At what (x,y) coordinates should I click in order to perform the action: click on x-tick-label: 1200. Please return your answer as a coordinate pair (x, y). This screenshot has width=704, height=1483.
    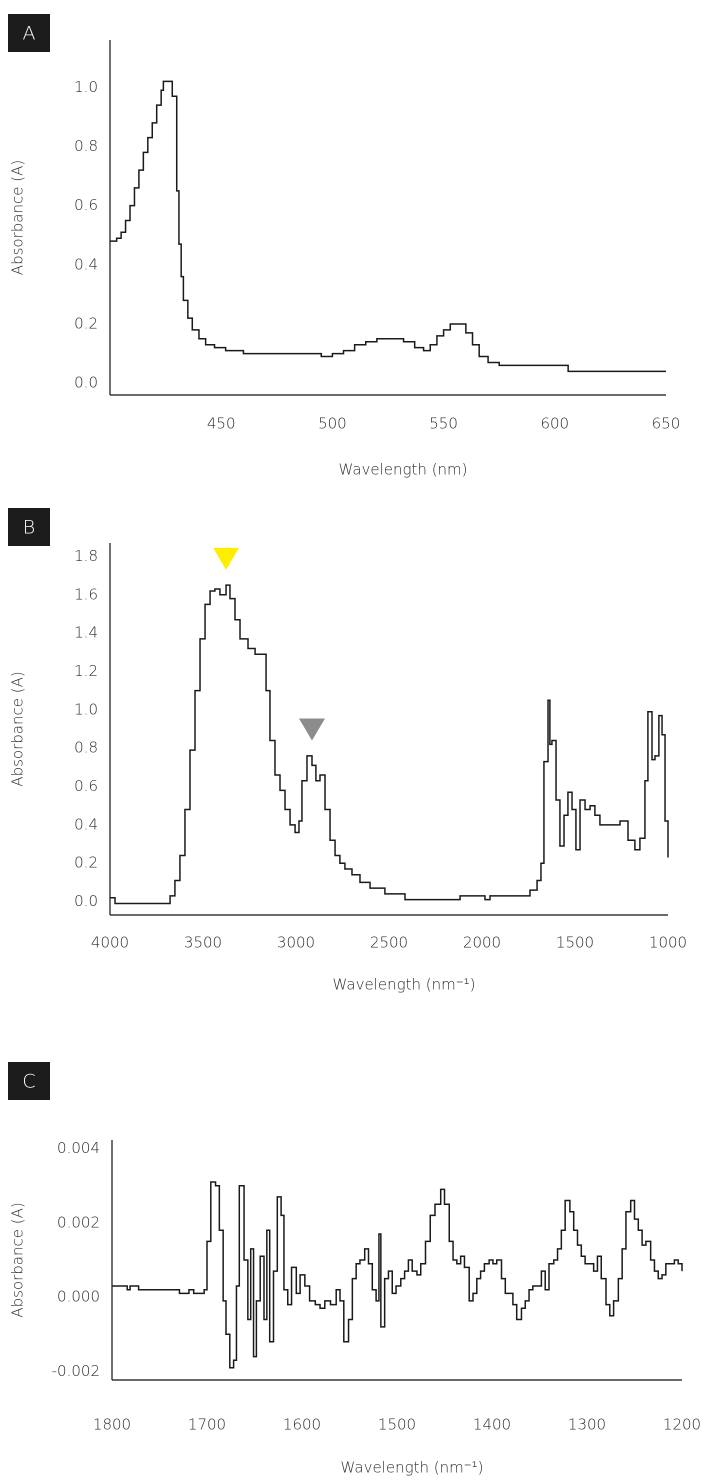
    Looking at the image, I should click on (682, 1425).